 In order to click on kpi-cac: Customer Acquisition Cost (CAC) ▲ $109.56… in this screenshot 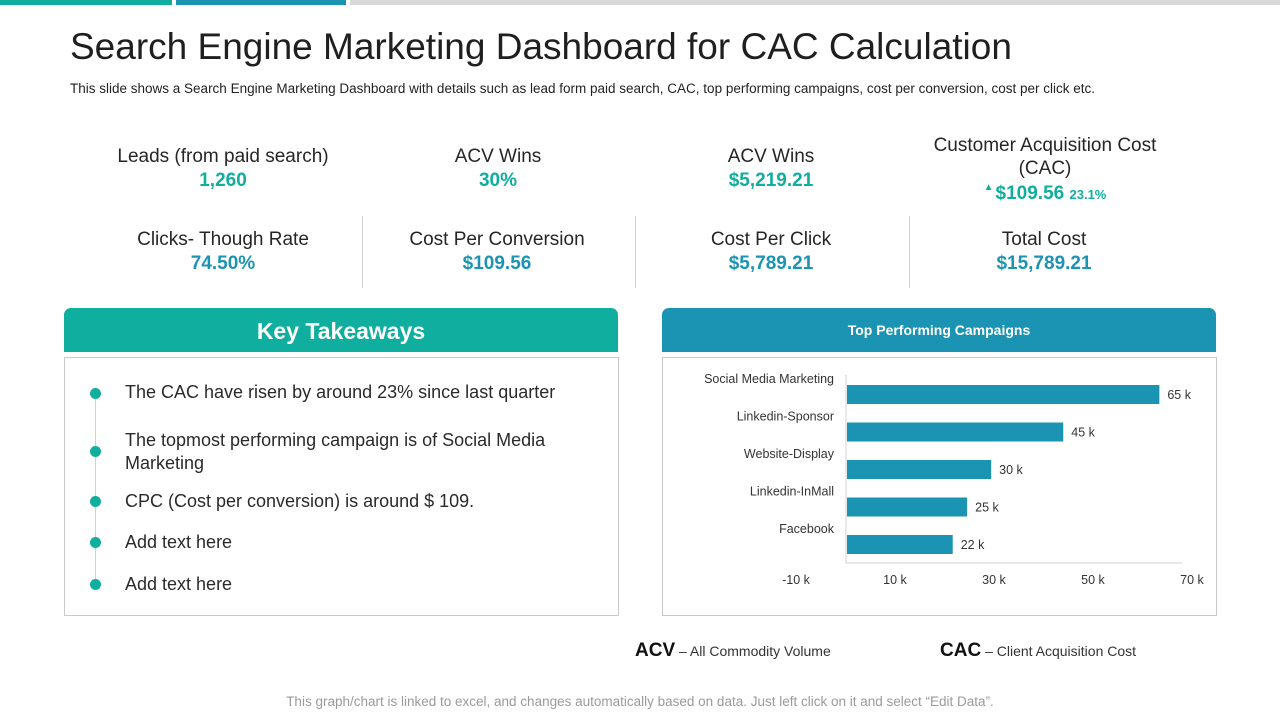, I will do `click(1045, 172)`.